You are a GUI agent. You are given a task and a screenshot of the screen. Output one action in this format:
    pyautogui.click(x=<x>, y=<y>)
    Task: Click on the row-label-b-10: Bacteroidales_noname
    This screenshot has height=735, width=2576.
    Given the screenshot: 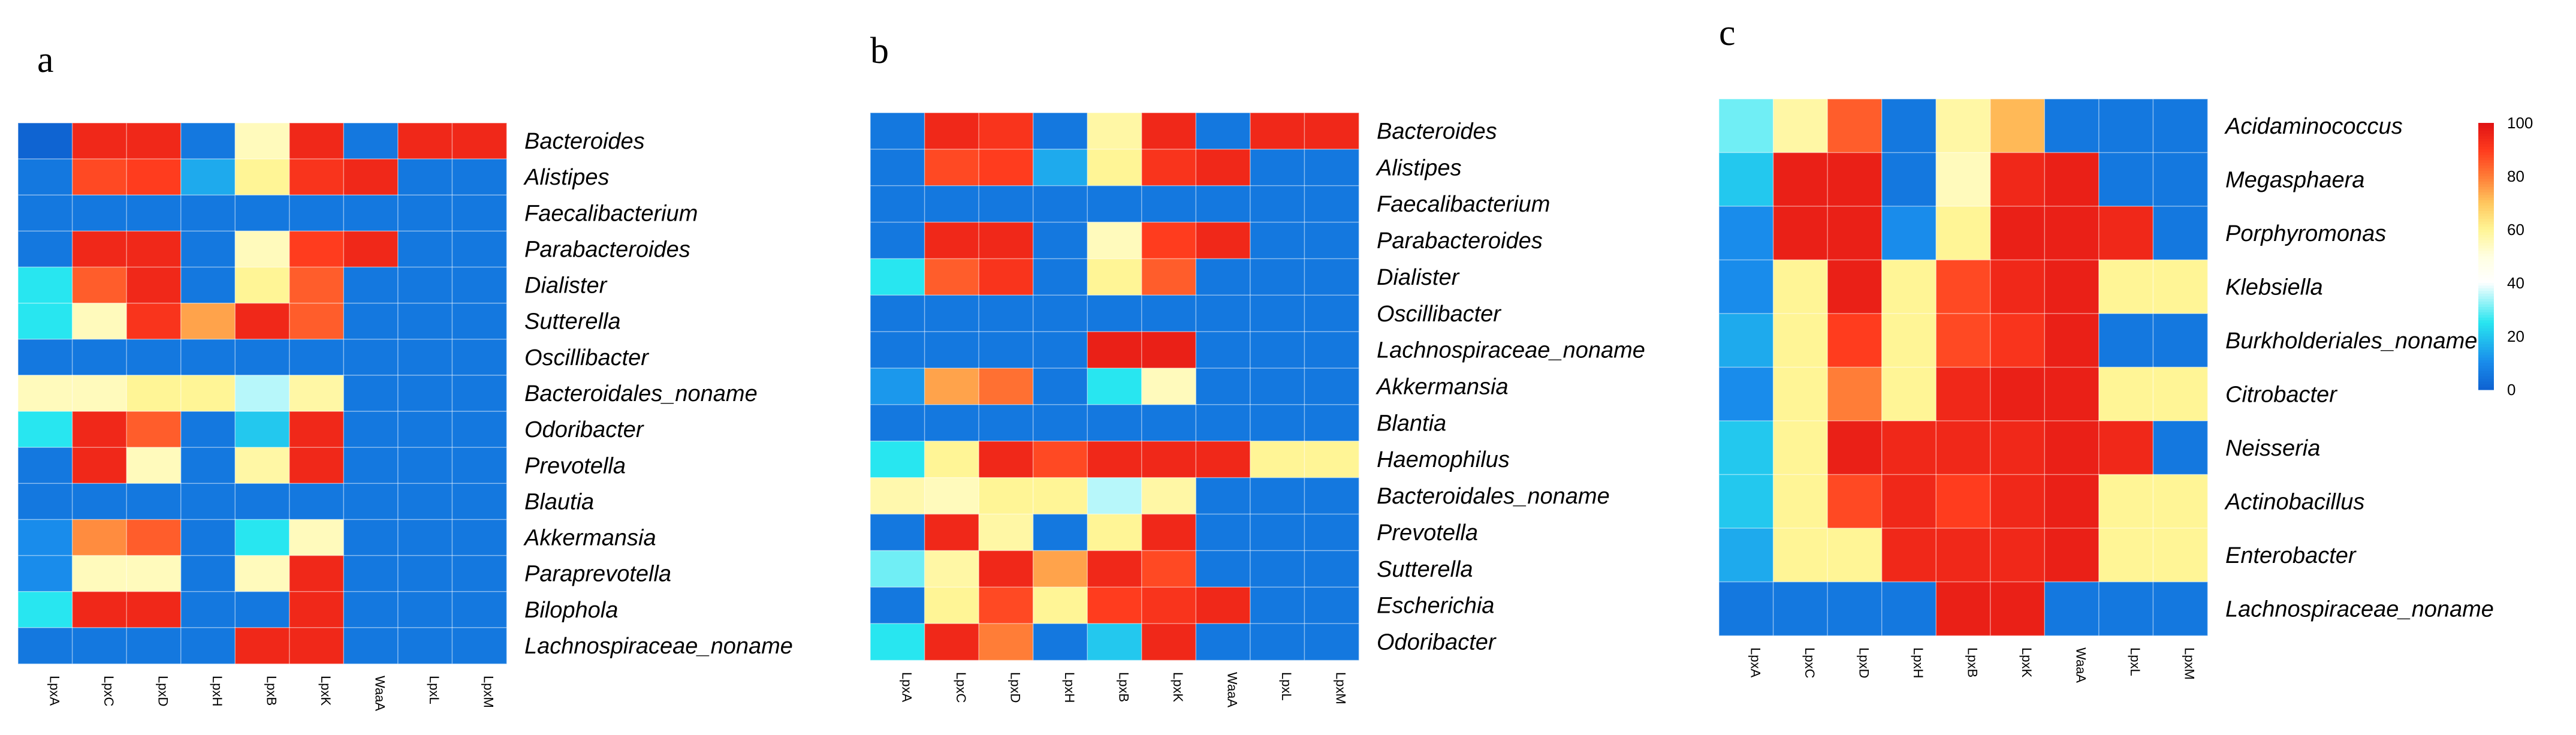 What is the action you would take?
    pyautogui.click(x=1493, y=496)
    